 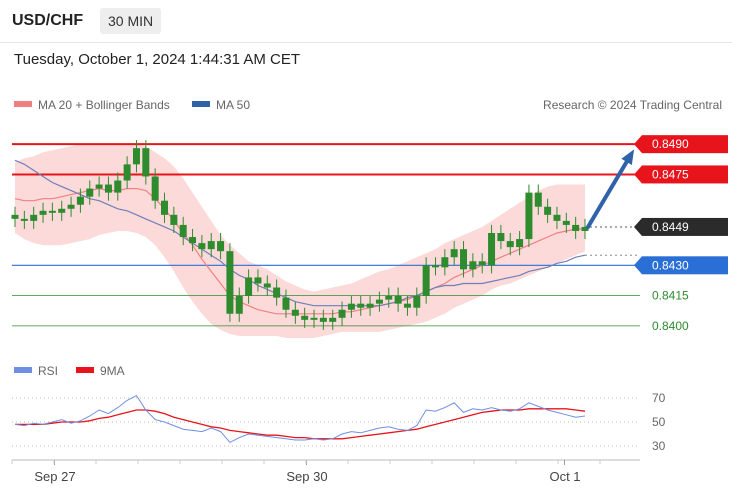 I want to click on rsi-tick-70: 70, so click(x=659, y=398).